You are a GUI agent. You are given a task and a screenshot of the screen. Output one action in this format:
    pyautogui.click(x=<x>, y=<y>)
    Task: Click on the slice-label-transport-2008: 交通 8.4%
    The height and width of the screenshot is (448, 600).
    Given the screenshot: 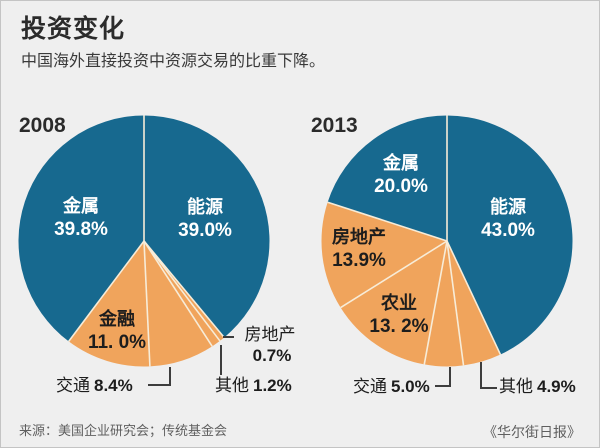 What is the action you would take?
    pyautogui.click(x=94, y=385)
    